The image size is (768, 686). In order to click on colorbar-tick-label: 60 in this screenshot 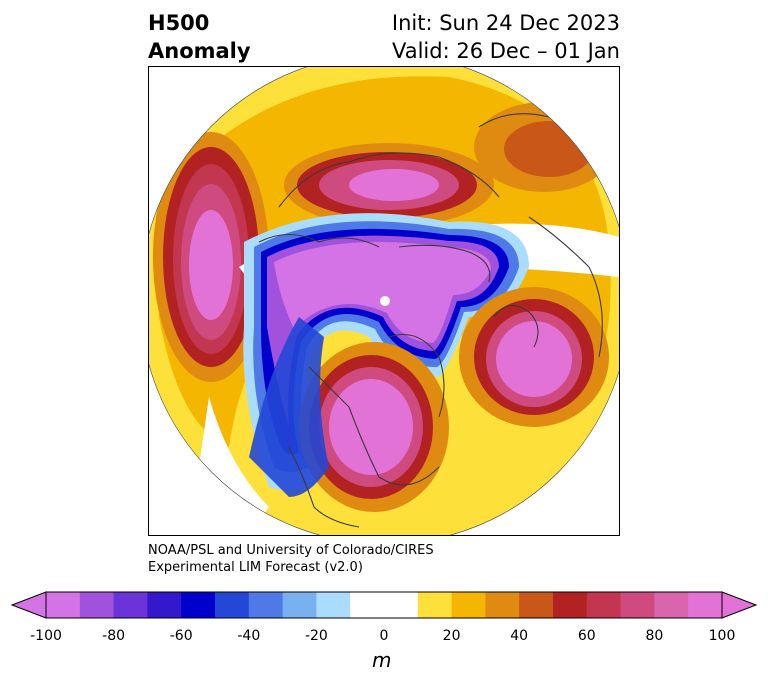, I will do `click(586, 636)`.